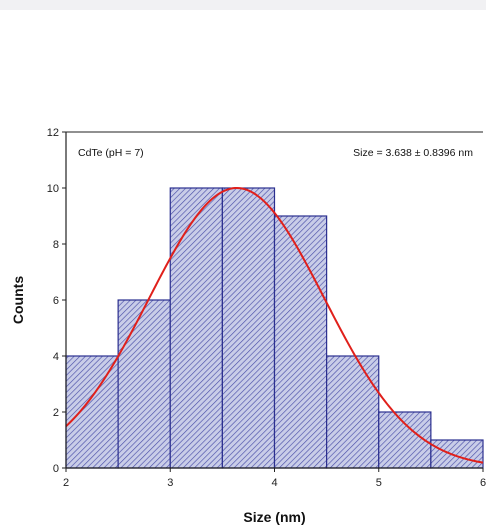 This screenshot has height=528, width=486. I want to click on y-tick-label: 0, so click(56, 469).